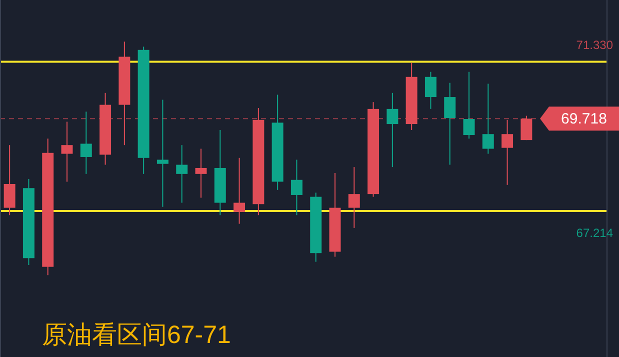 This screenshot has width=619, height=357. What do you see at coordinates (136, 335) in the screenshot?
I see `text: 原油看区间67-71` at bounding box center [136, 335].